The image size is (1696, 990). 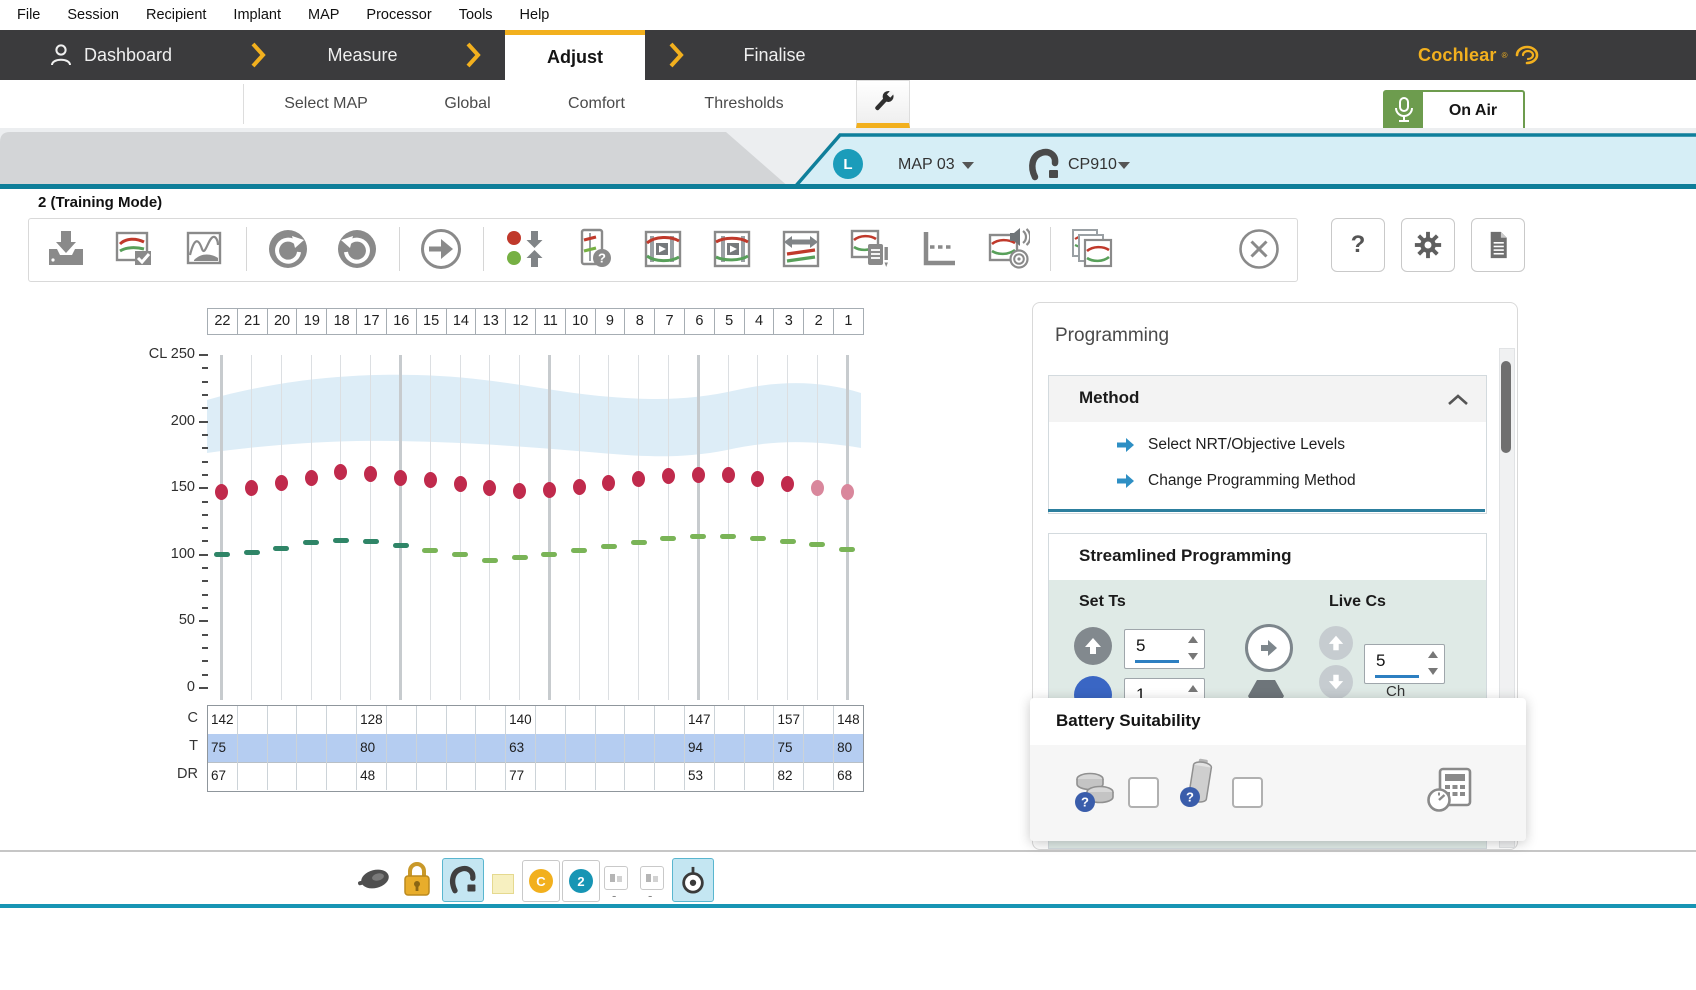 What do you see at coordinates (1164, 649) in the screenshot?
I see `set-ts-input` at bounding box center [1164, 649].